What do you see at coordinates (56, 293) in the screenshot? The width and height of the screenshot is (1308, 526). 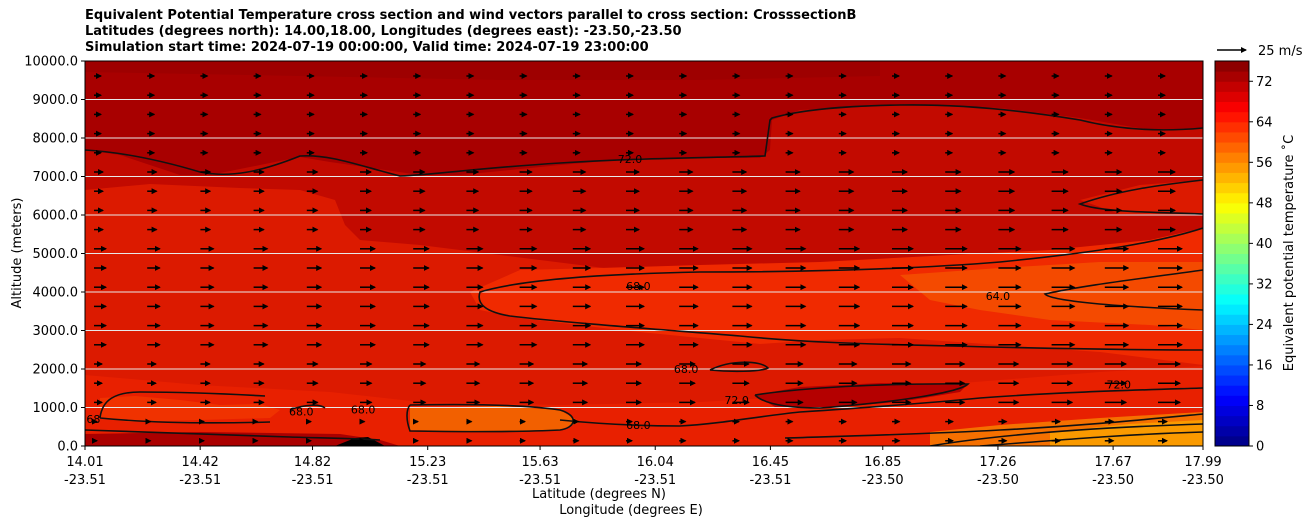 I see `y-tick-label: 4000.0` at bounding box center [56, 293].